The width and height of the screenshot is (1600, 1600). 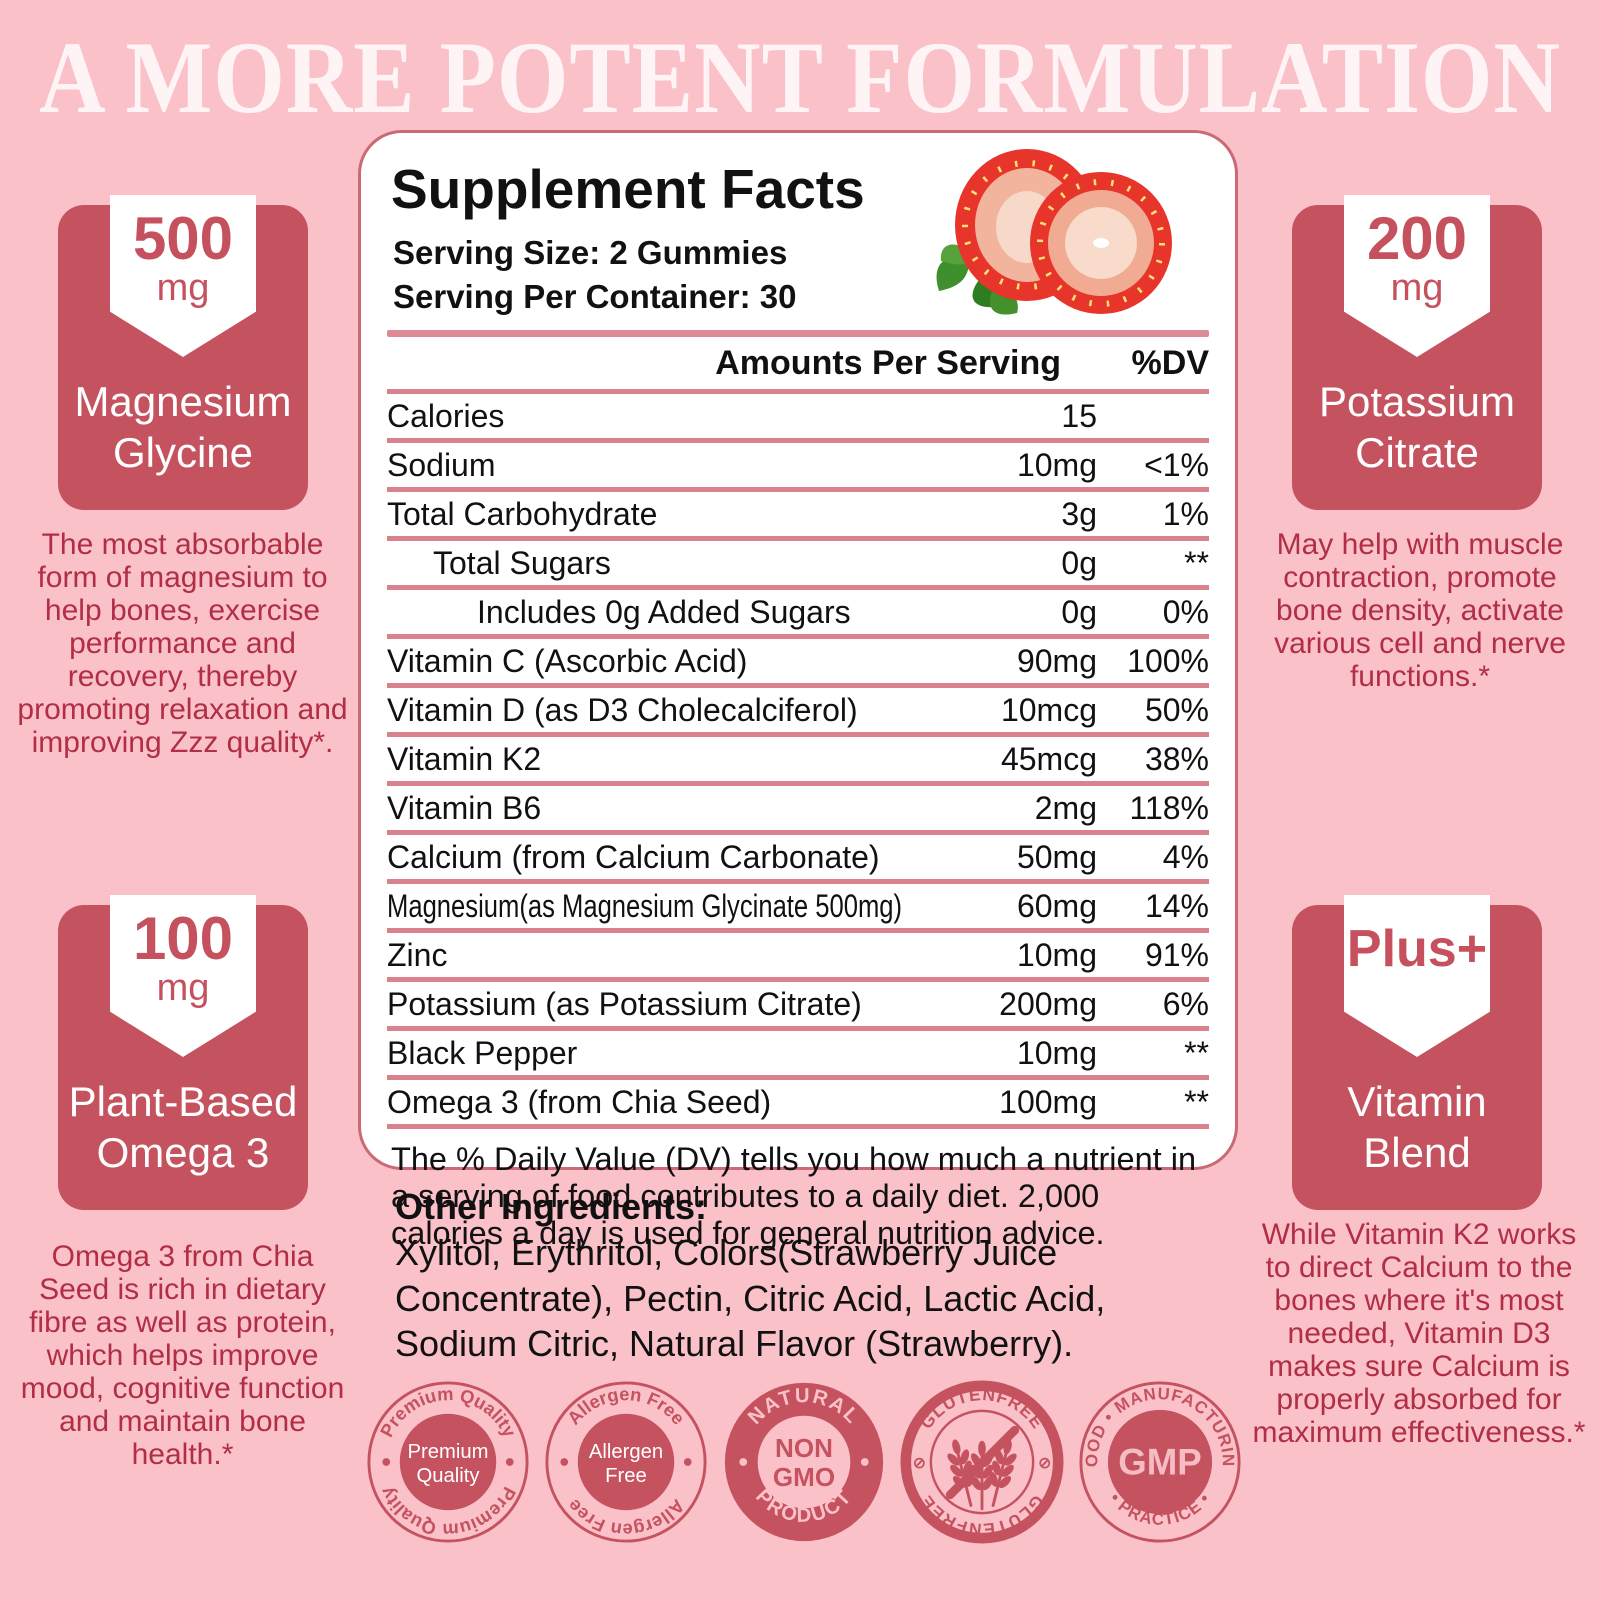 What do you see at coordinates (667, 514) in the screenshot?
I see `row-name-cell: Total Carbohydrate` at bounding box center [667, 514].